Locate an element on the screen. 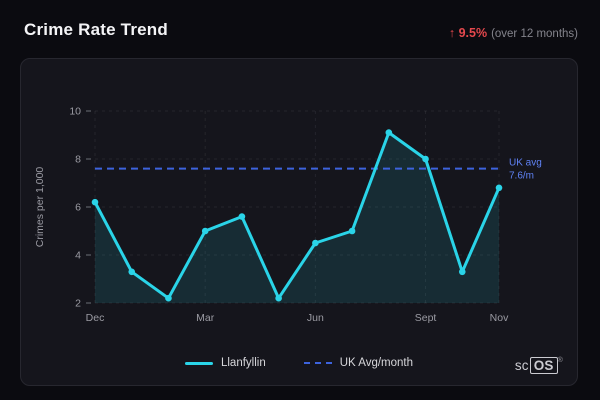  scos-logo: sc OS ® is located at coordinates (539, 365).